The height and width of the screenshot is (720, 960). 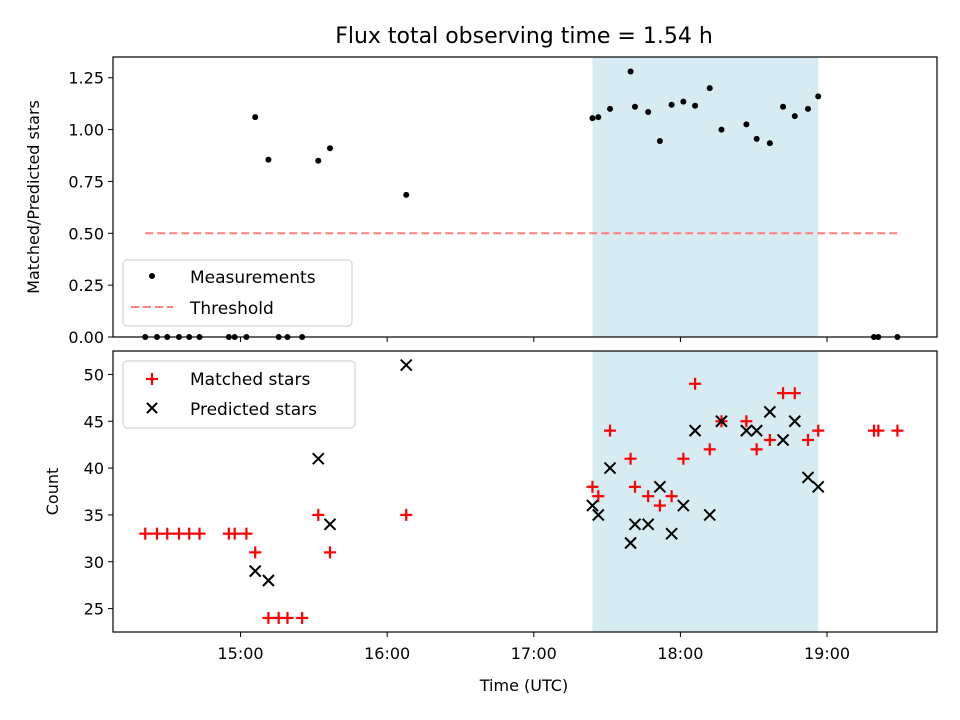 I want to click on top-y-tick-label: 0.00, so click(x=86, y=337).